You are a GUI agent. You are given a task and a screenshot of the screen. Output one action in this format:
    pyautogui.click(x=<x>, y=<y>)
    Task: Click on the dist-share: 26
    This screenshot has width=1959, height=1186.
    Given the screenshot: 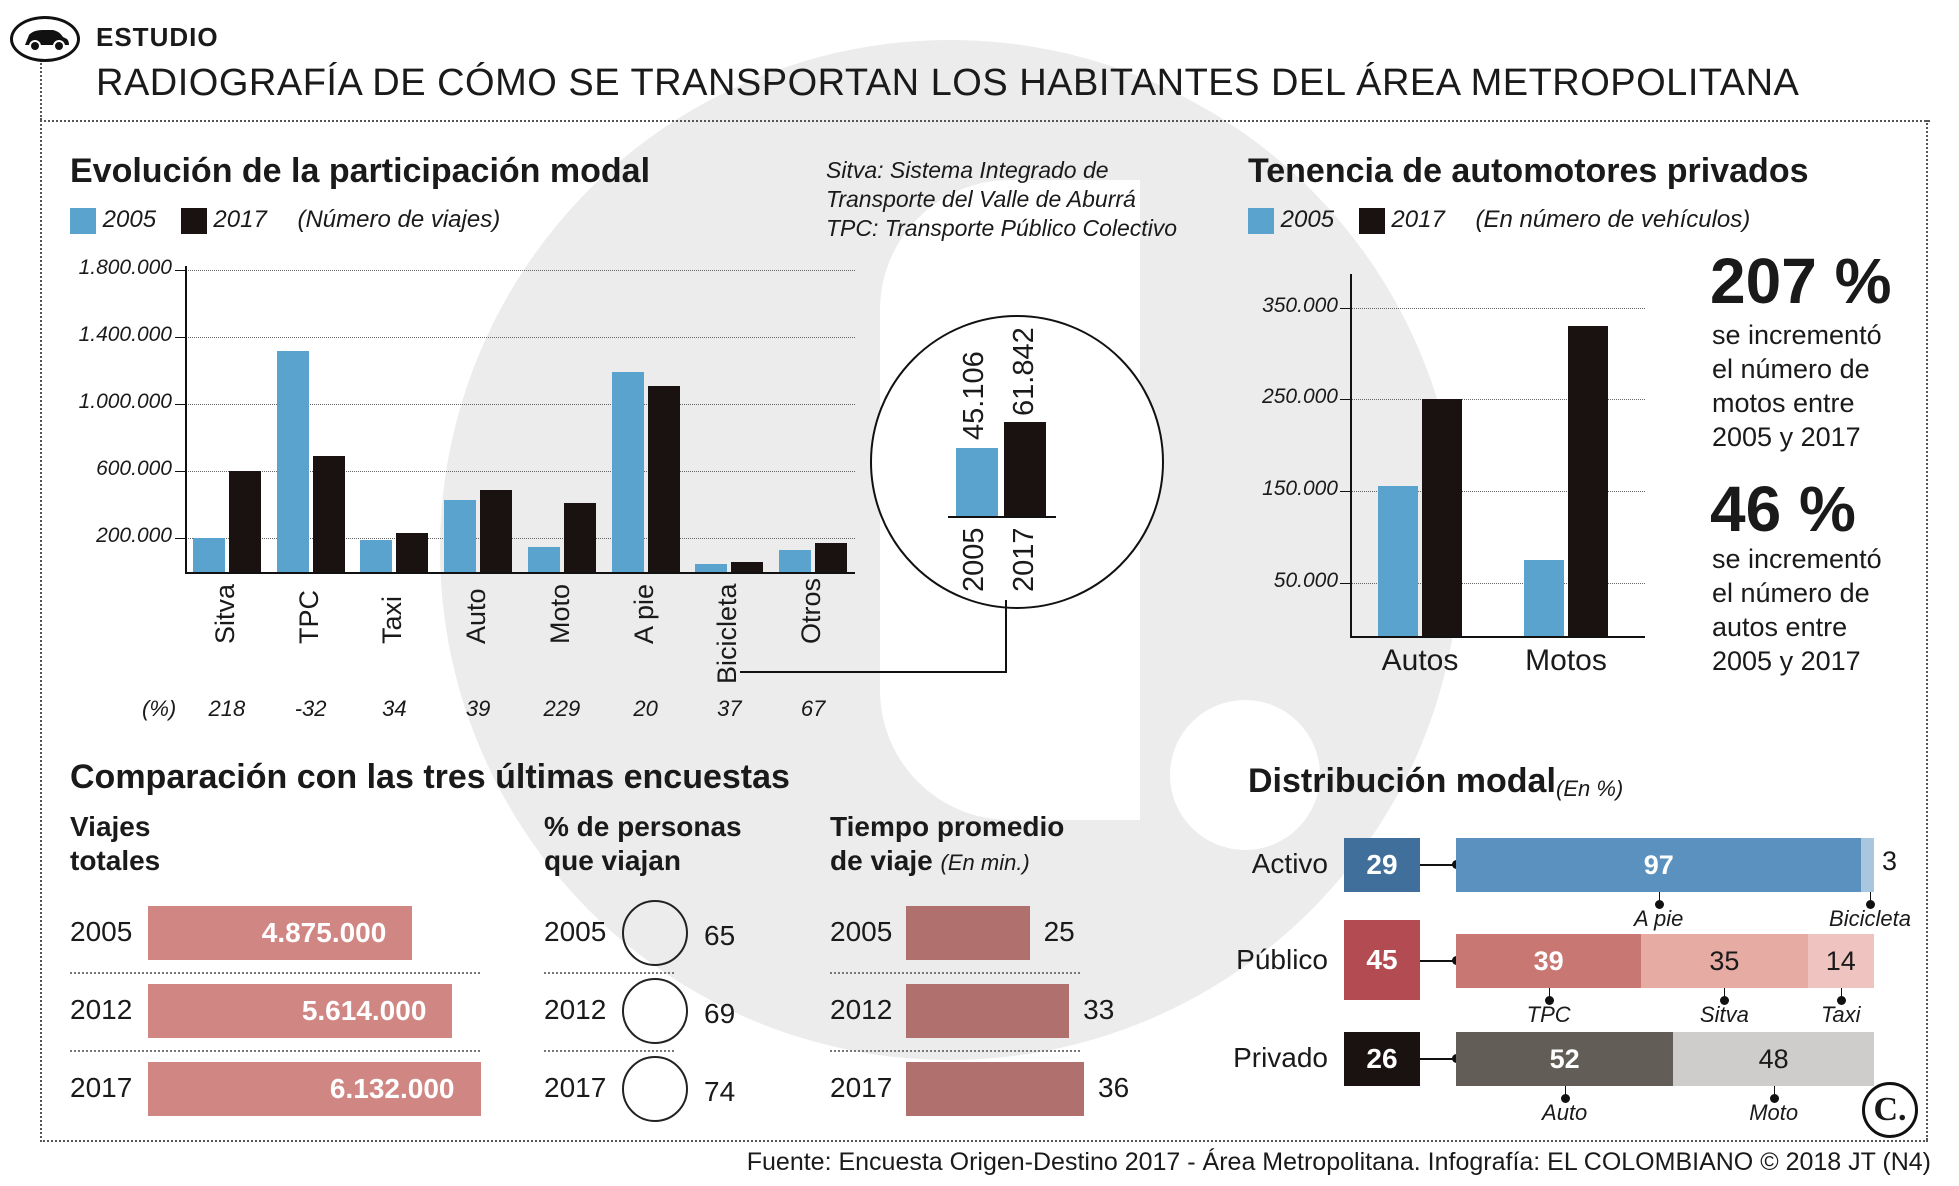 What is the action you would take?
    pyautogui.click(x=1382, y=1059)
    